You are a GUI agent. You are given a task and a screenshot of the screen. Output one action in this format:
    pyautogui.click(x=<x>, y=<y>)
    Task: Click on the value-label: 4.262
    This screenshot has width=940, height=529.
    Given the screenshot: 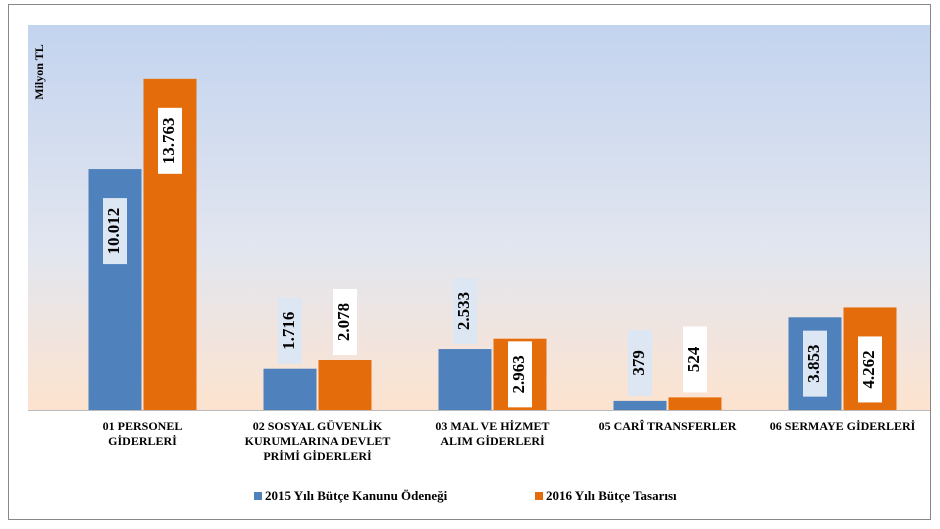 What is the action you would take?
    pyautogui.click(x=868, y=369)
    